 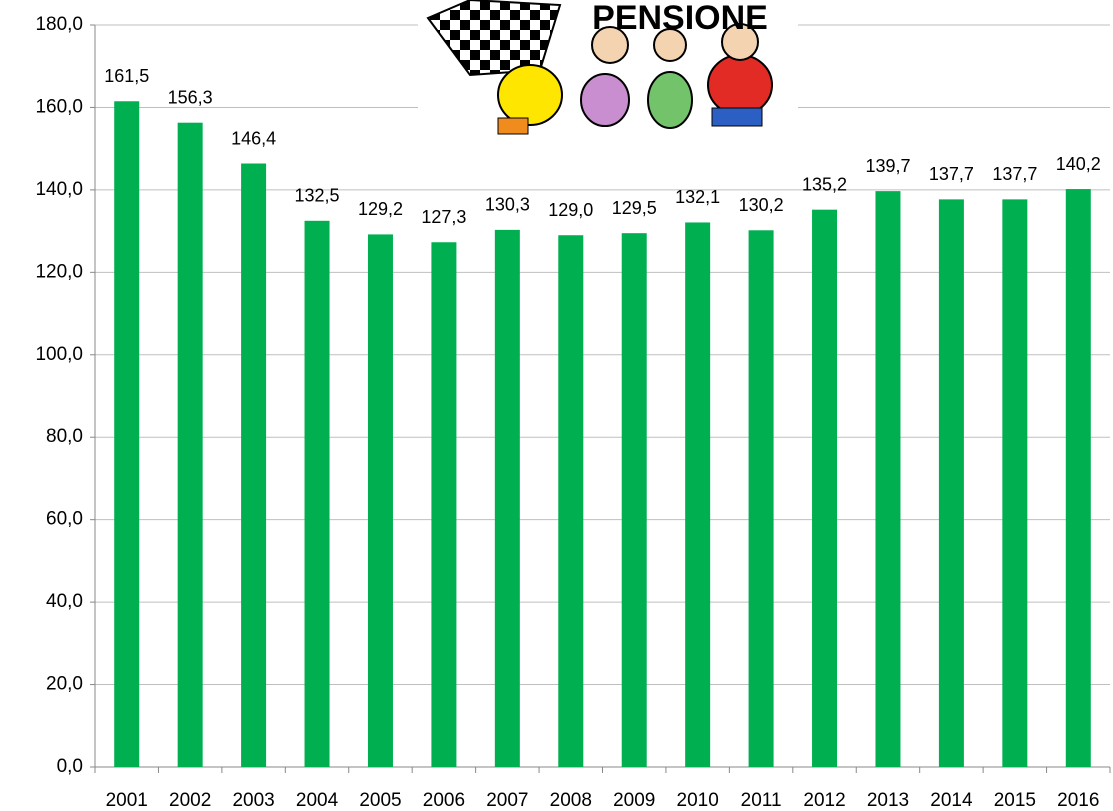 I want to click on x-tick-label: 2015, so click(x=1015, y=800).